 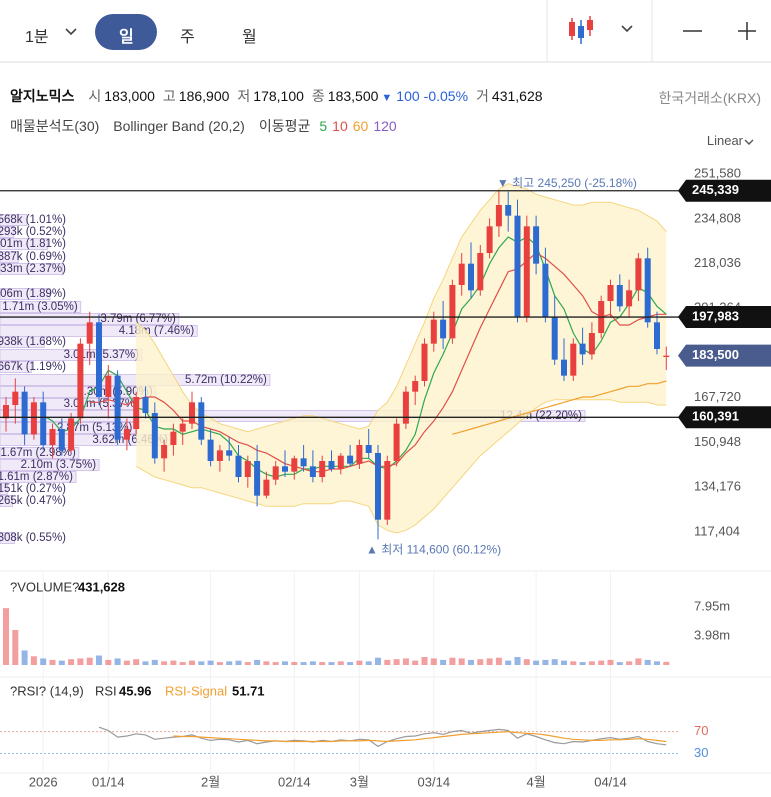 I want to click on scale-mode: Linear, so click(x=724, y=140).